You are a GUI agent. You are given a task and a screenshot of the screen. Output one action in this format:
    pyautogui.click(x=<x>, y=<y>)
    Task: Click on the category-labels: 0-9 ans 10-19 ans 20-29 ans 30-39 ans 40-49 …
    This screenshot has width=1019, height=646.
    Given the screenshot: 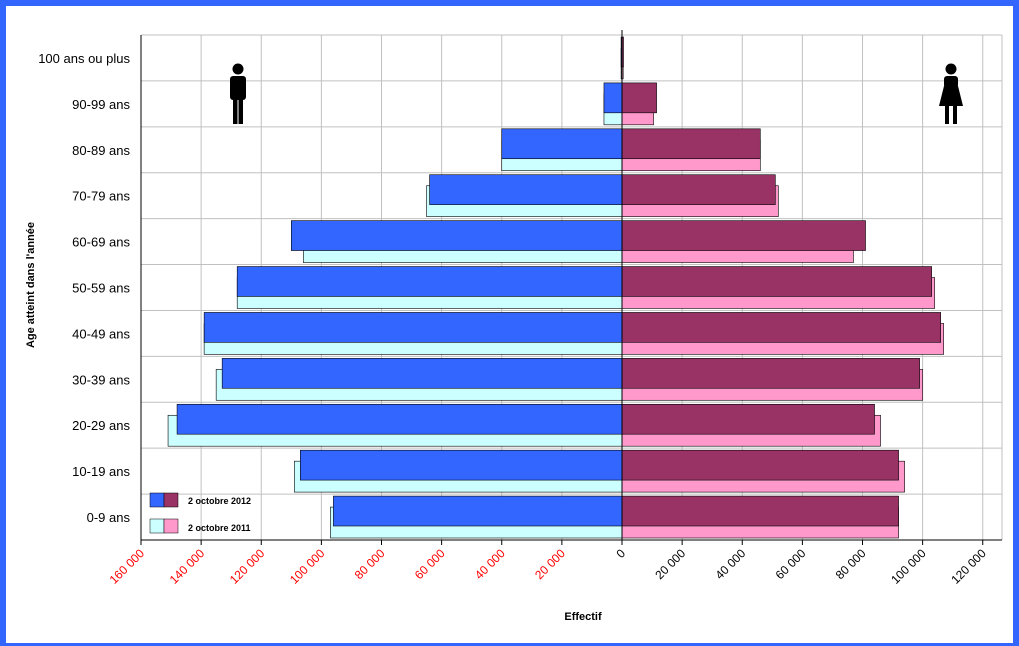 What is the action you would take?
    pyautogui.click(x=84, y=288)
    